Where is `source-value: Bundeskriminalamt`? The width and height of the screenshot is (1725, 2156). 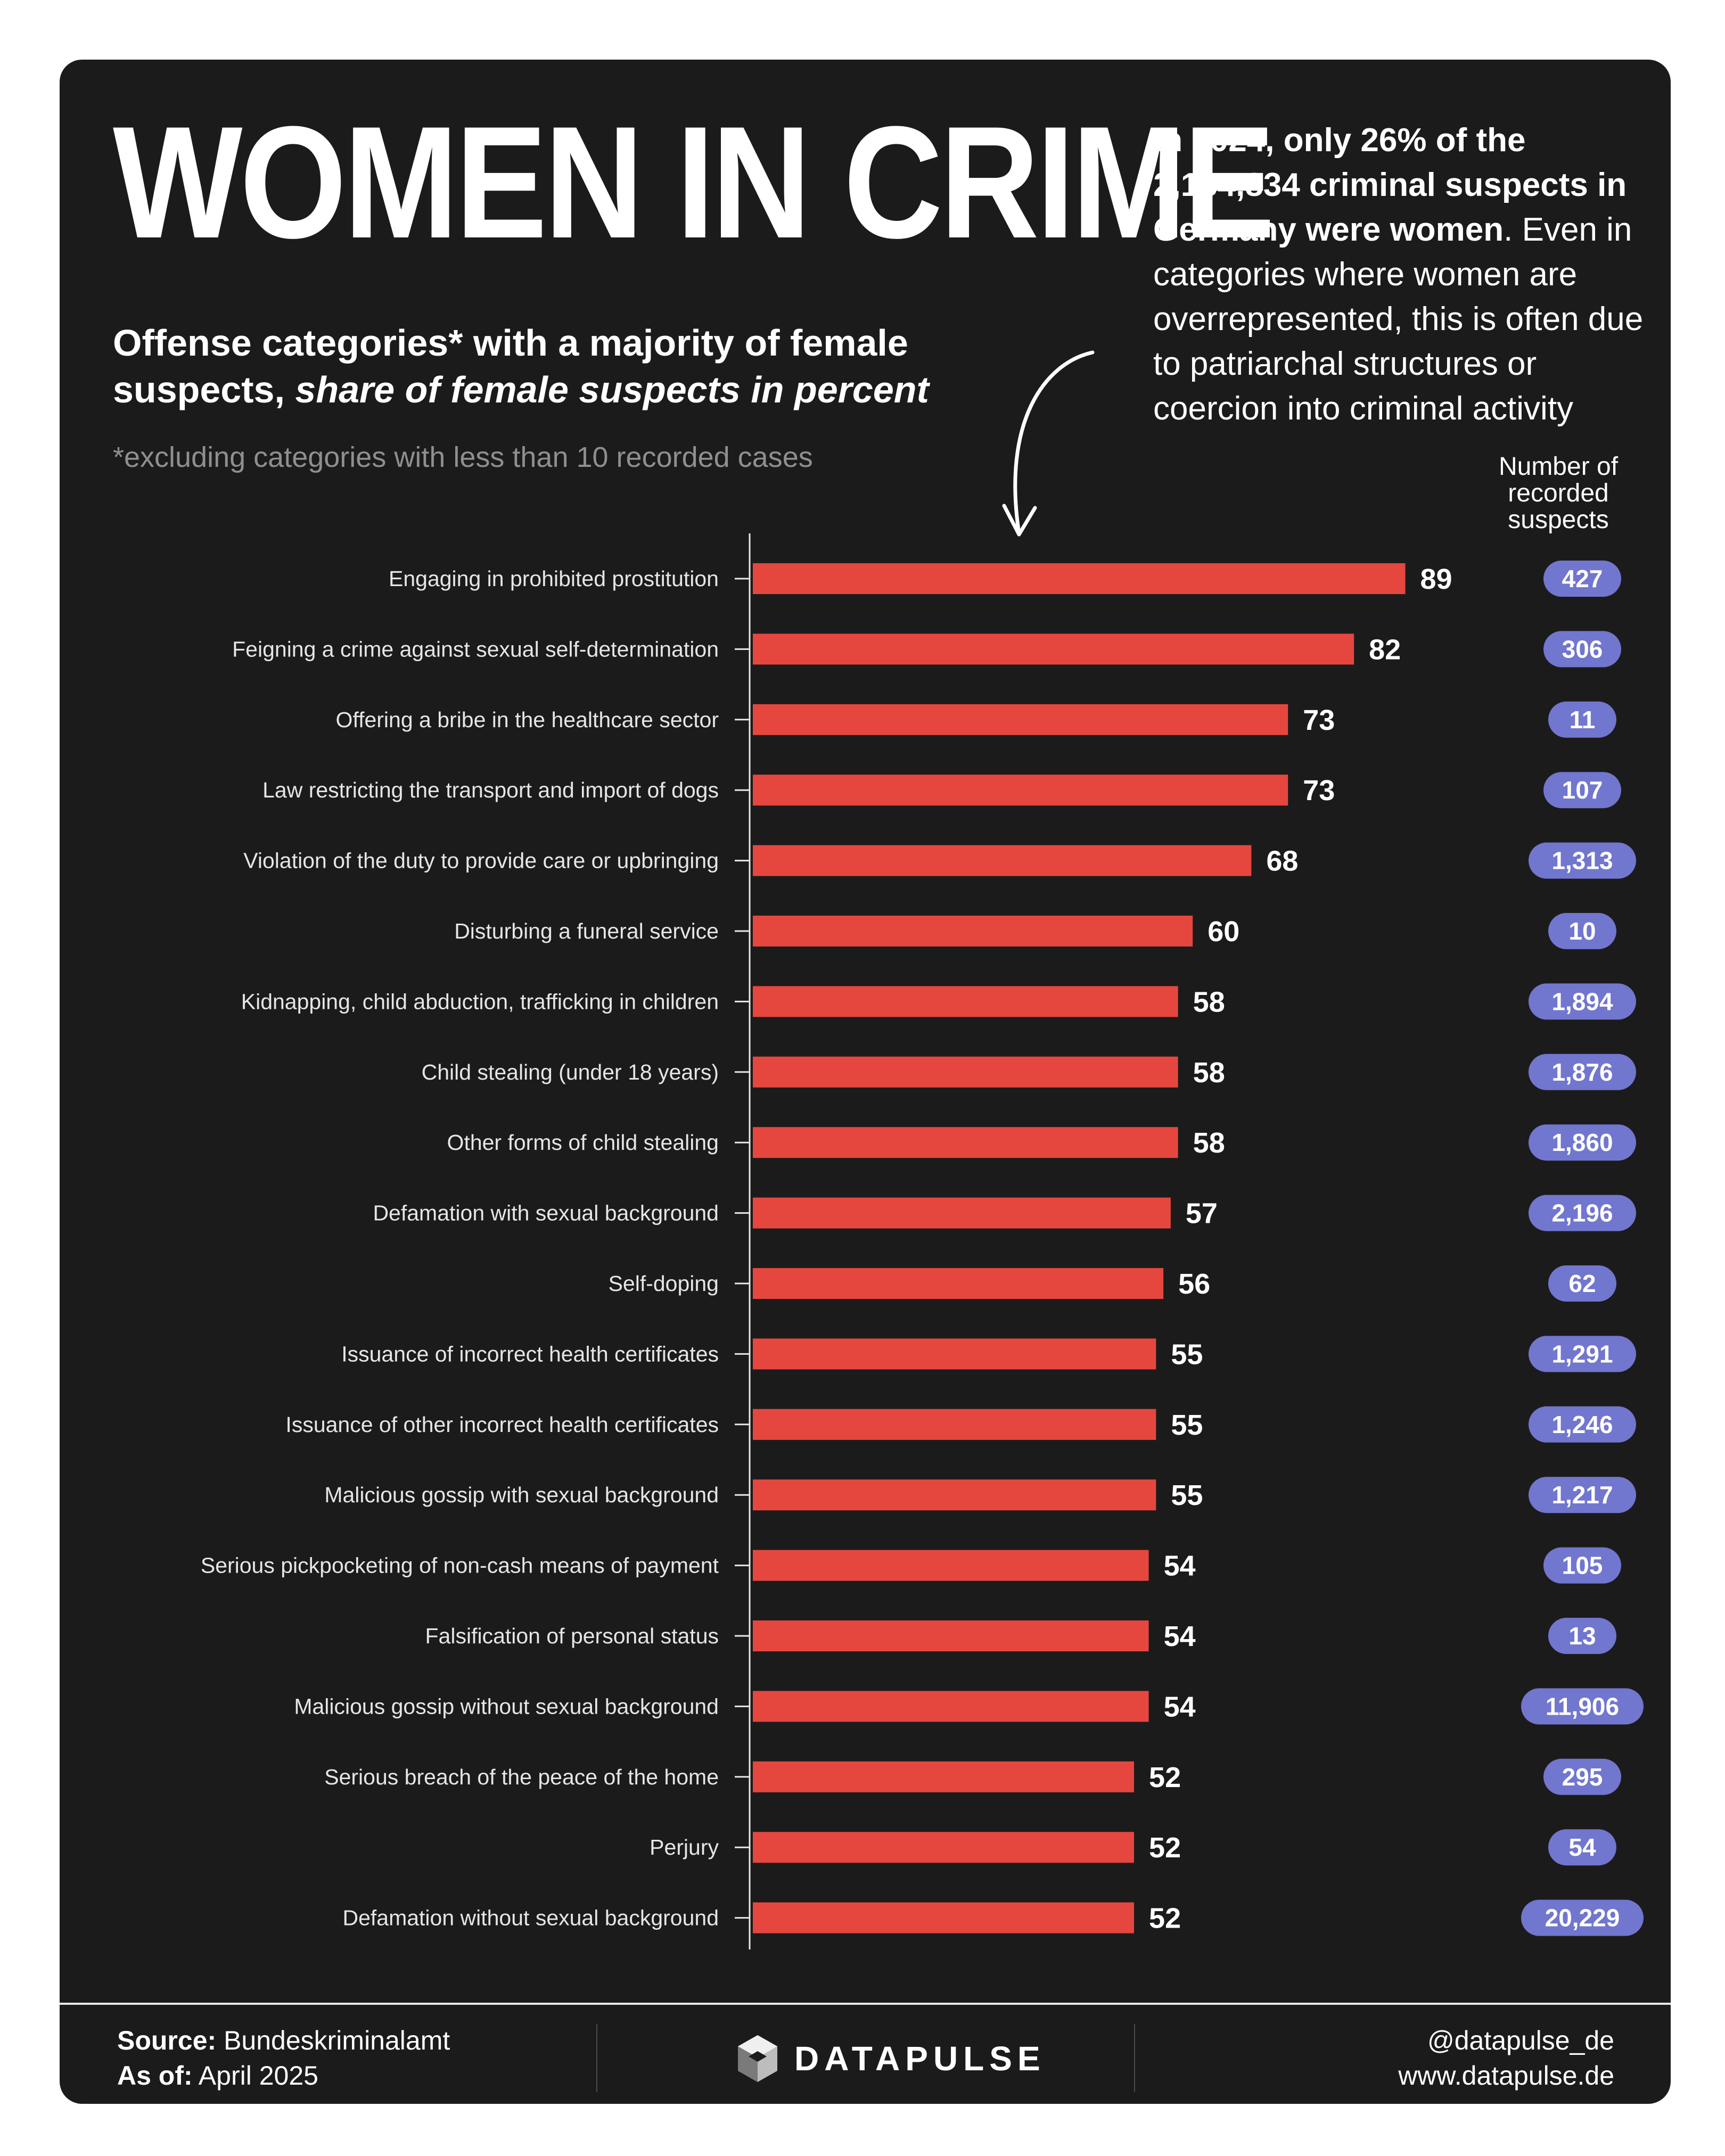 source-value: Bundeskriminalamt is located at coordinates (337, 2040).